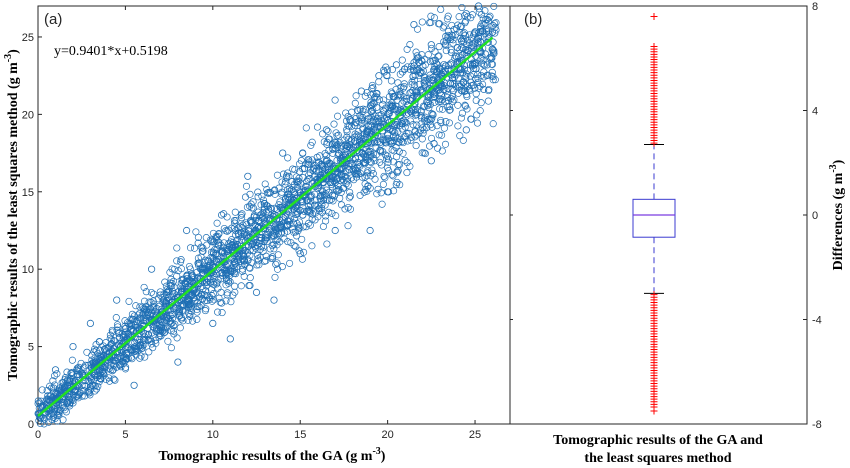 The image size is (850, 468). What do you see at coordinates (28, 115) in the screenshot?
I see `y-tick-label: 20` at bounding box center [28, 115].